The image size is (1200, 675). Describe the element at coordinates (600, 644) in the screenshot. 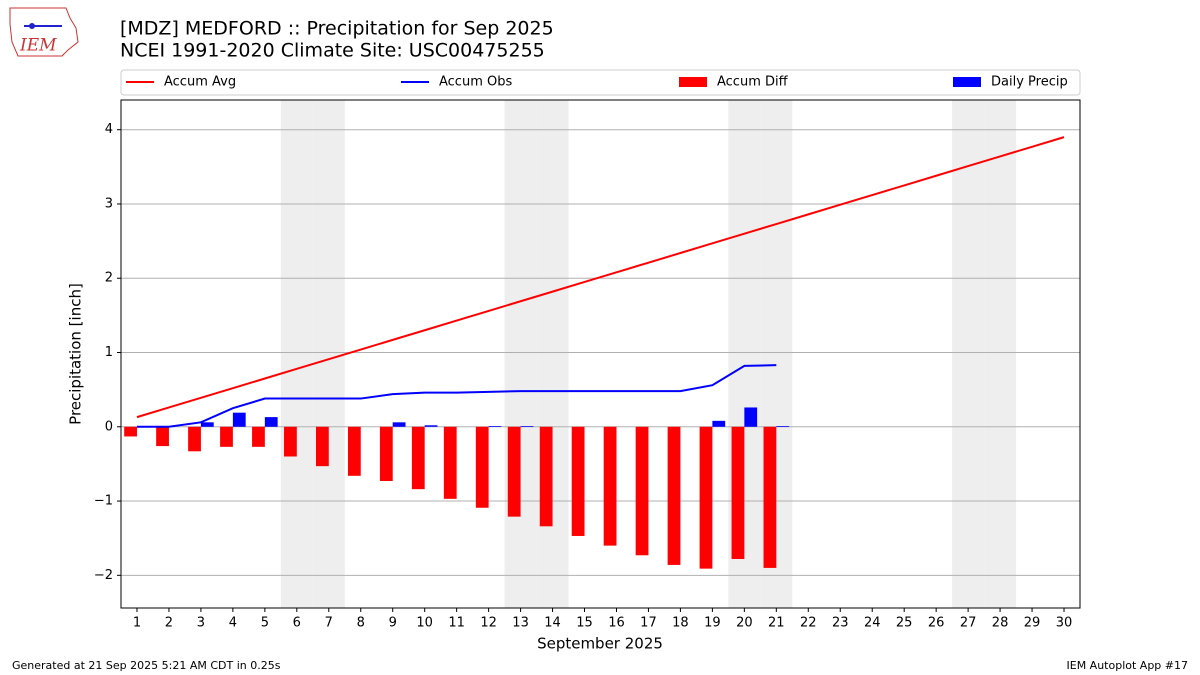

I see `x-axis-label: September 2025` at that location.